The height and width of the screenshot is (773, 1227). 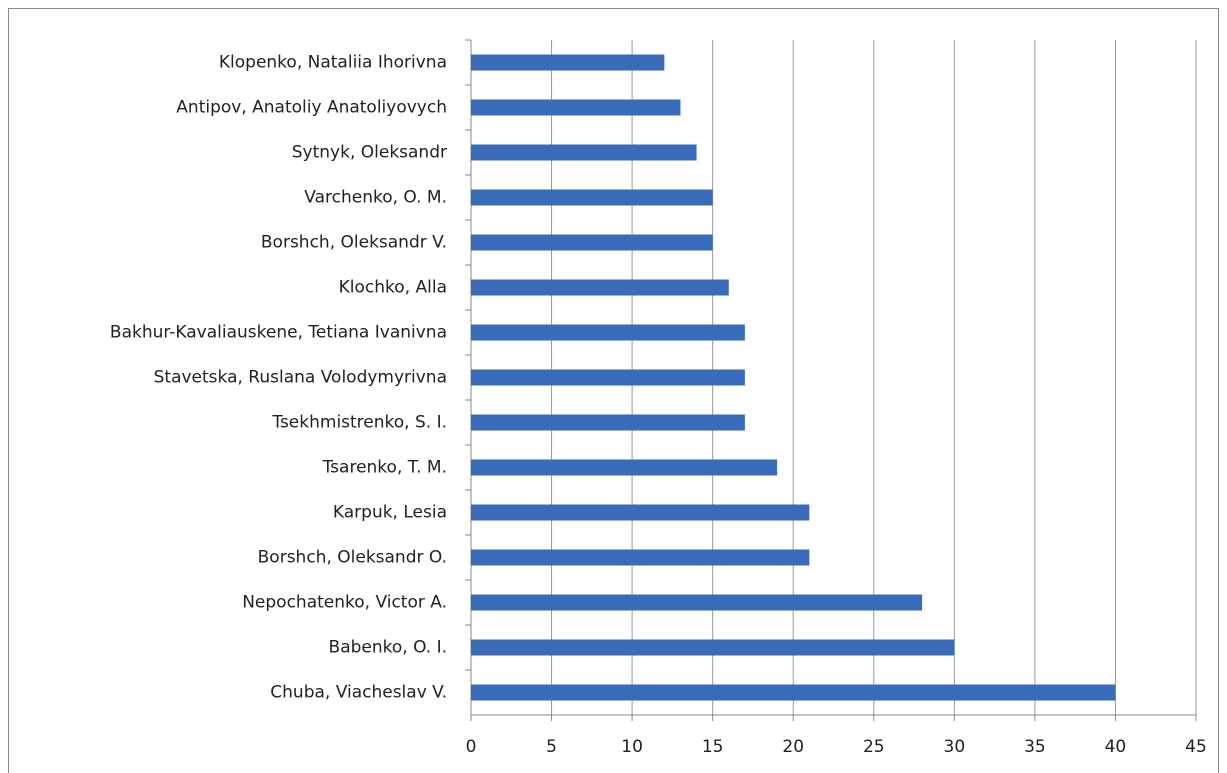 I want to click on x-tick-label: 20, so click(x=793, y=747).